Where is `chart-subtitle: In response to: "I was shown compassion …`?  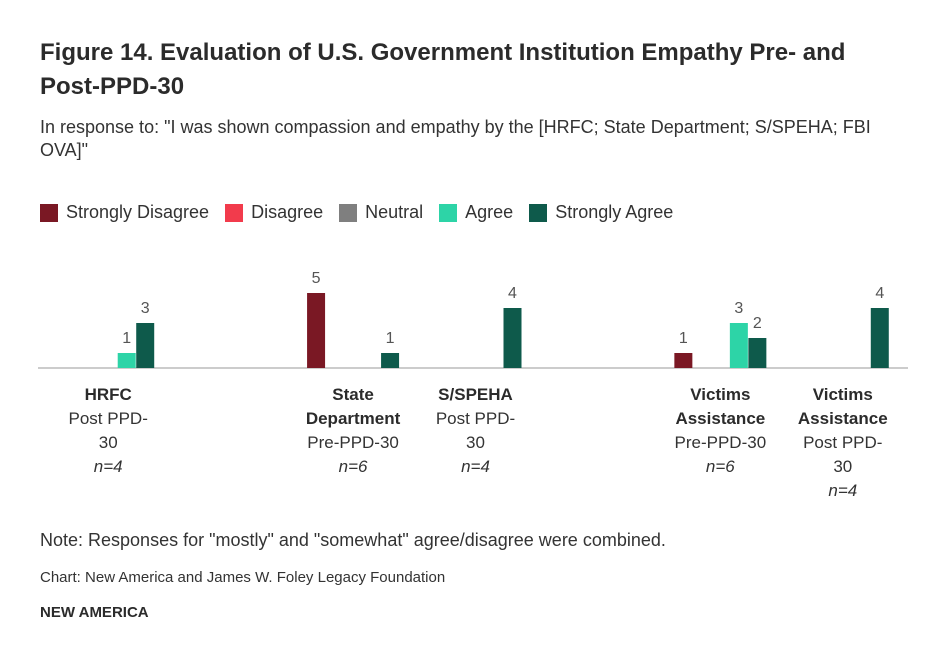
chart-subtitle: In response to: "I was shown compassion … is located at coordinates (455, 138).